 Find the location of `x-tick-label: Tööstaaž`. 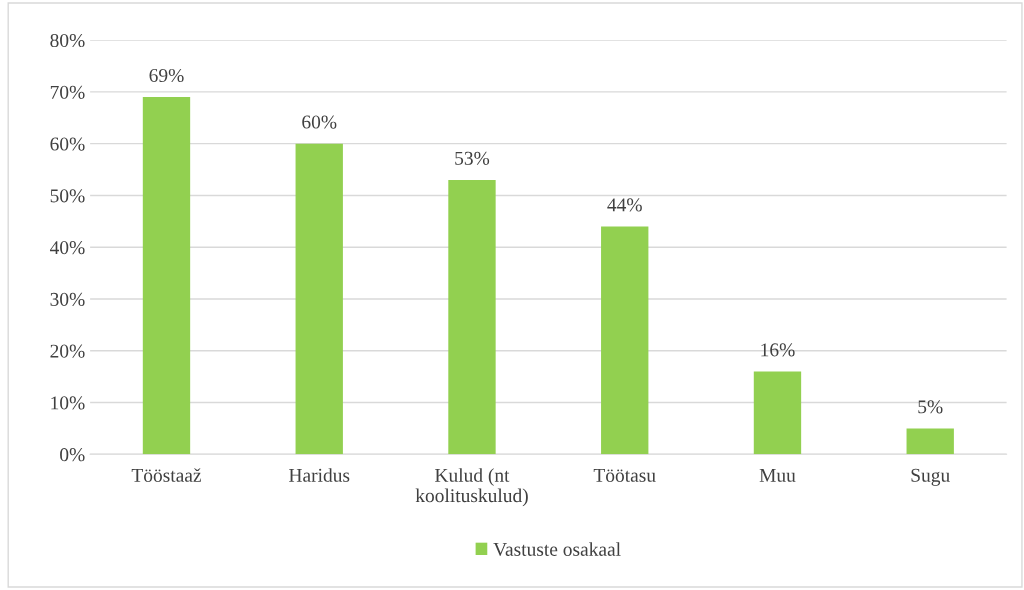

x-tick-label: Tööstaaž is located at coordinates (166, 475).